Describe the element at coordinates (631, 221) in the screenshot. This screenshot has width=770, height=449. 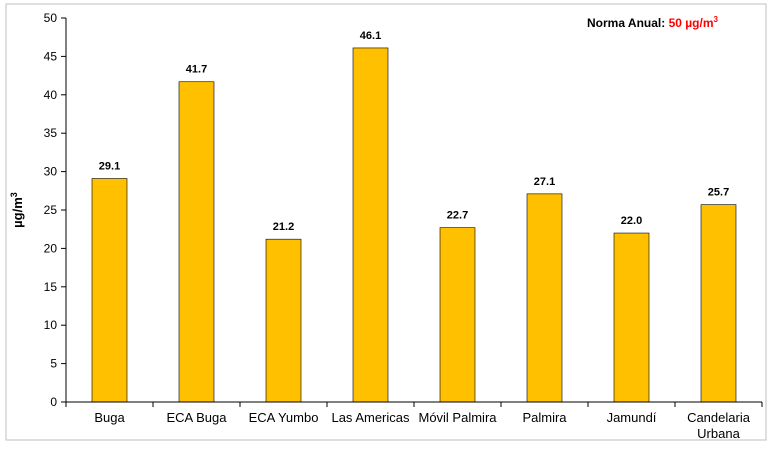
I see `bar-value-label: 22.0` at that location.